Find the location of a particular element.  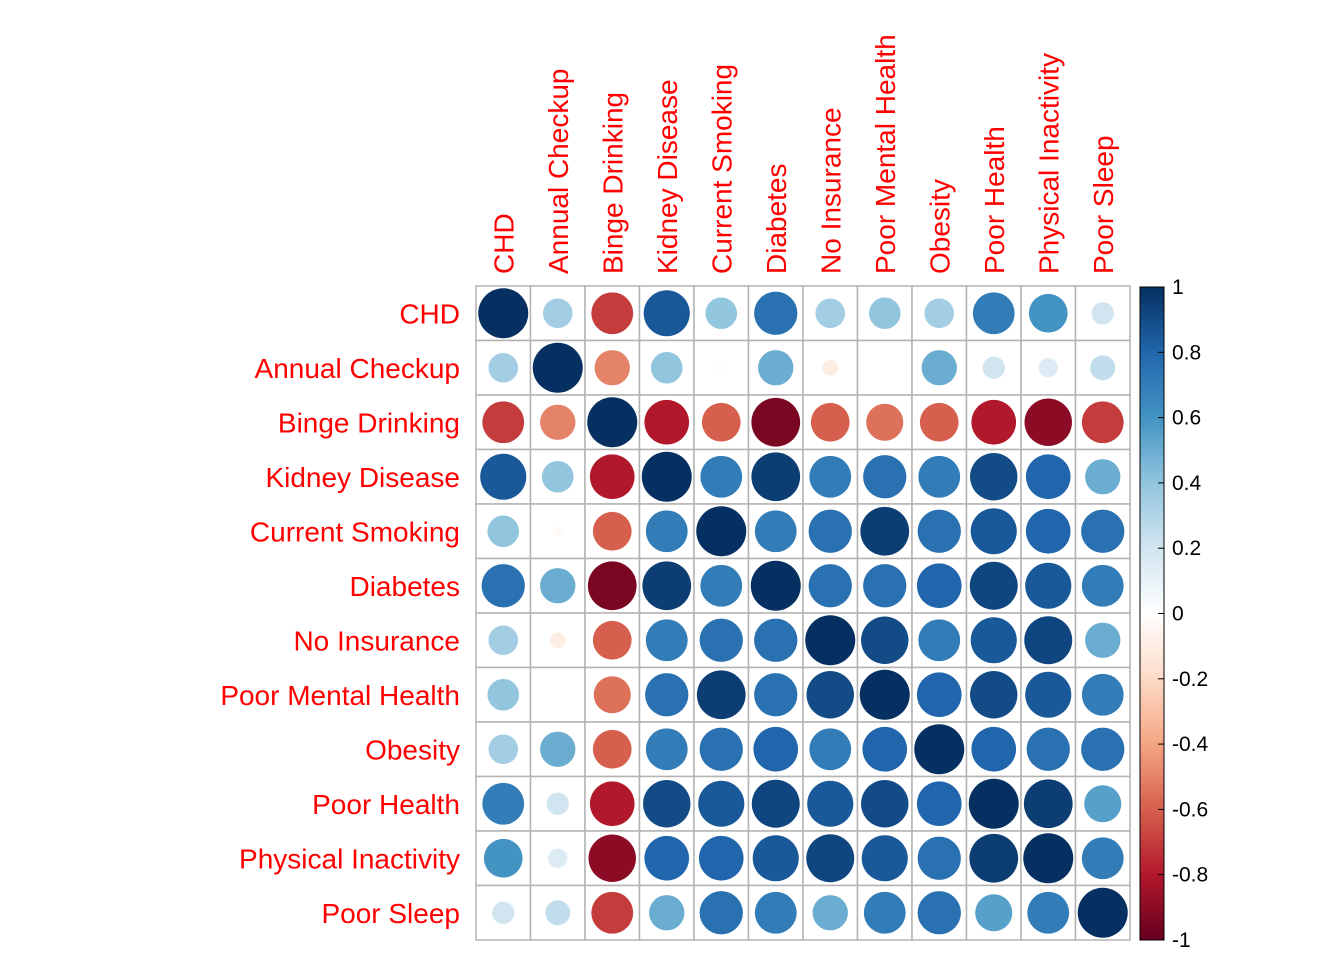

corr-circle-obesity-kidney-disease is located at coordinates (666, 749).